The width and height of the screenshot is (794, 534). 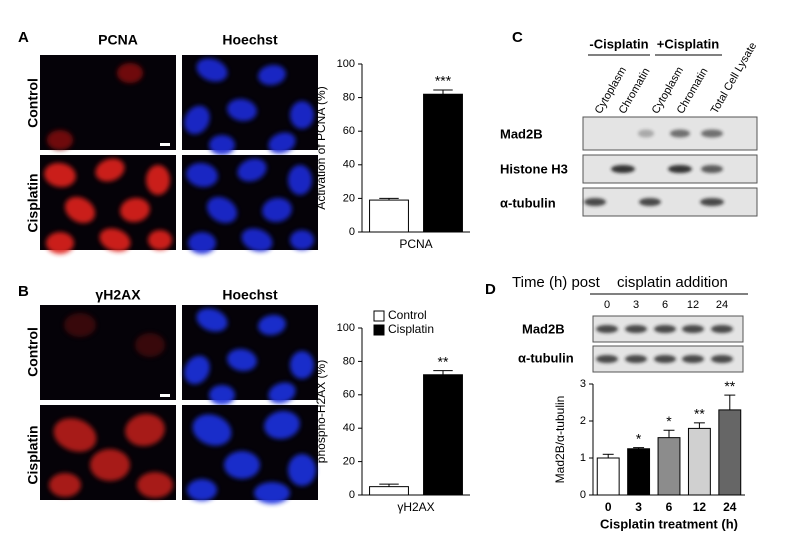 What do you see at coordinates (534, 168) in the screenshot?
I see `blot-label: Histone H3` at bounding box center [534, 168].